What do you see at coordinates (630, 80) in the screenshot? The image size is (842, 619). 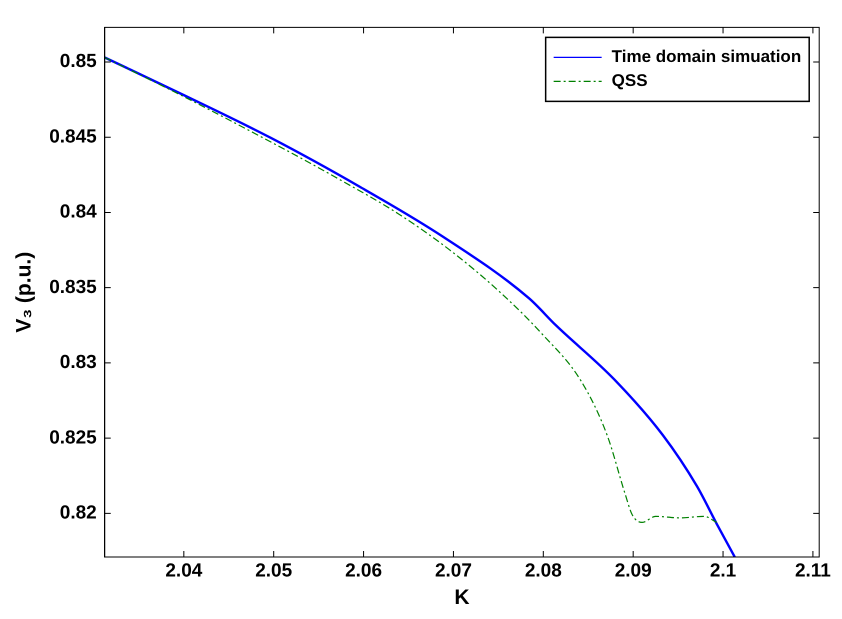 I see `legend-label: QSS` at bounding box center [630, 80].